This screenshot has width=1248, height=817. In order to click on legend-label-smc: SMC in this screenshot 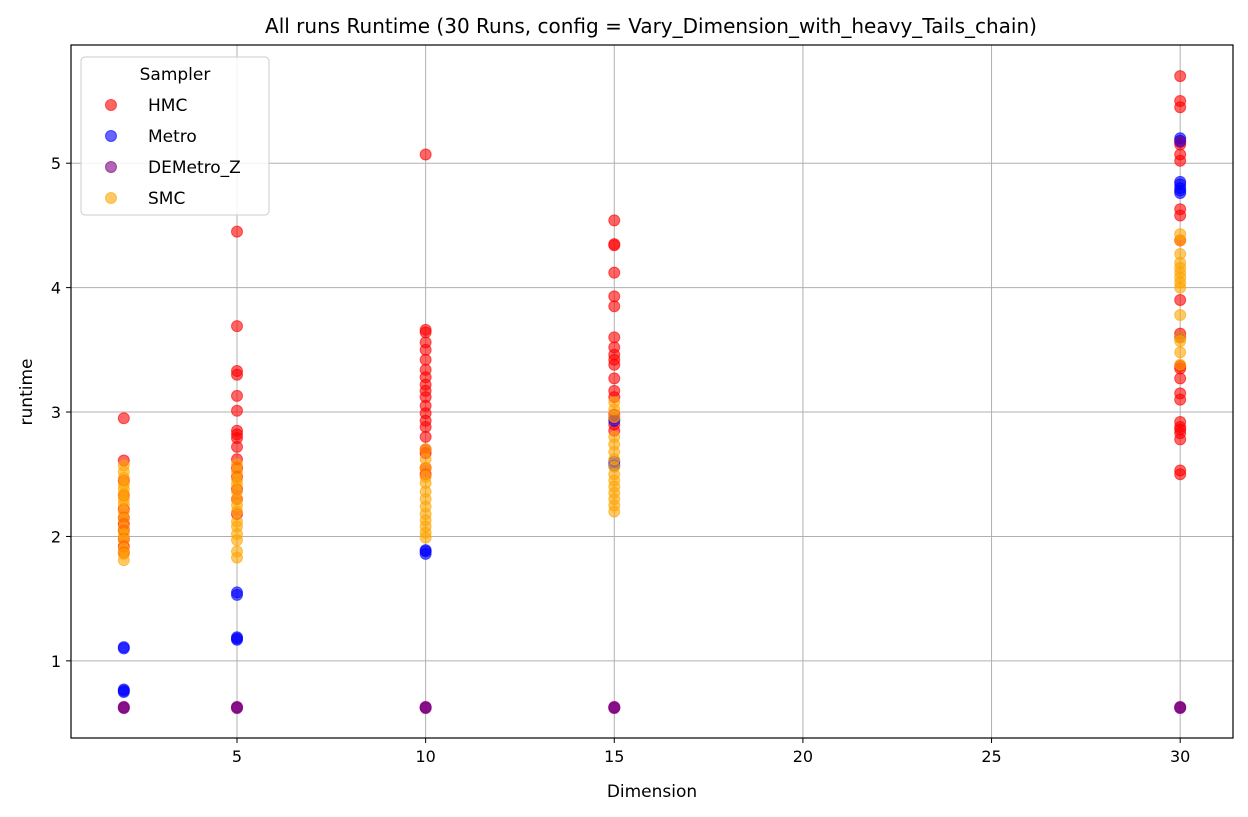, I will do `click(166, 199)`.